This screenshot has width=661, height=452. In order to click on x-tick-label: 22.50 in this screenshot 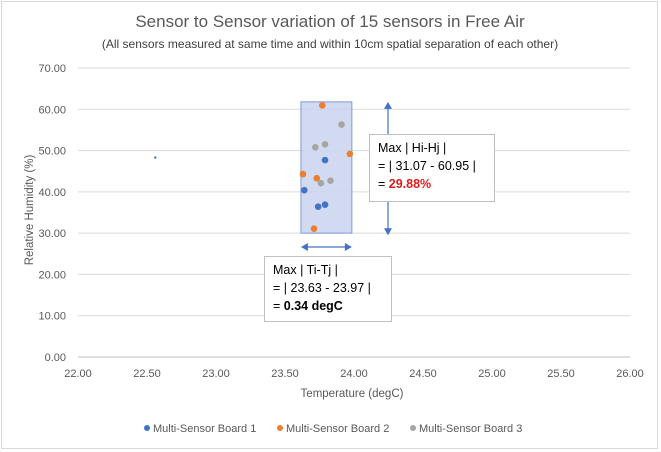, I will do `click(147, 374)`.